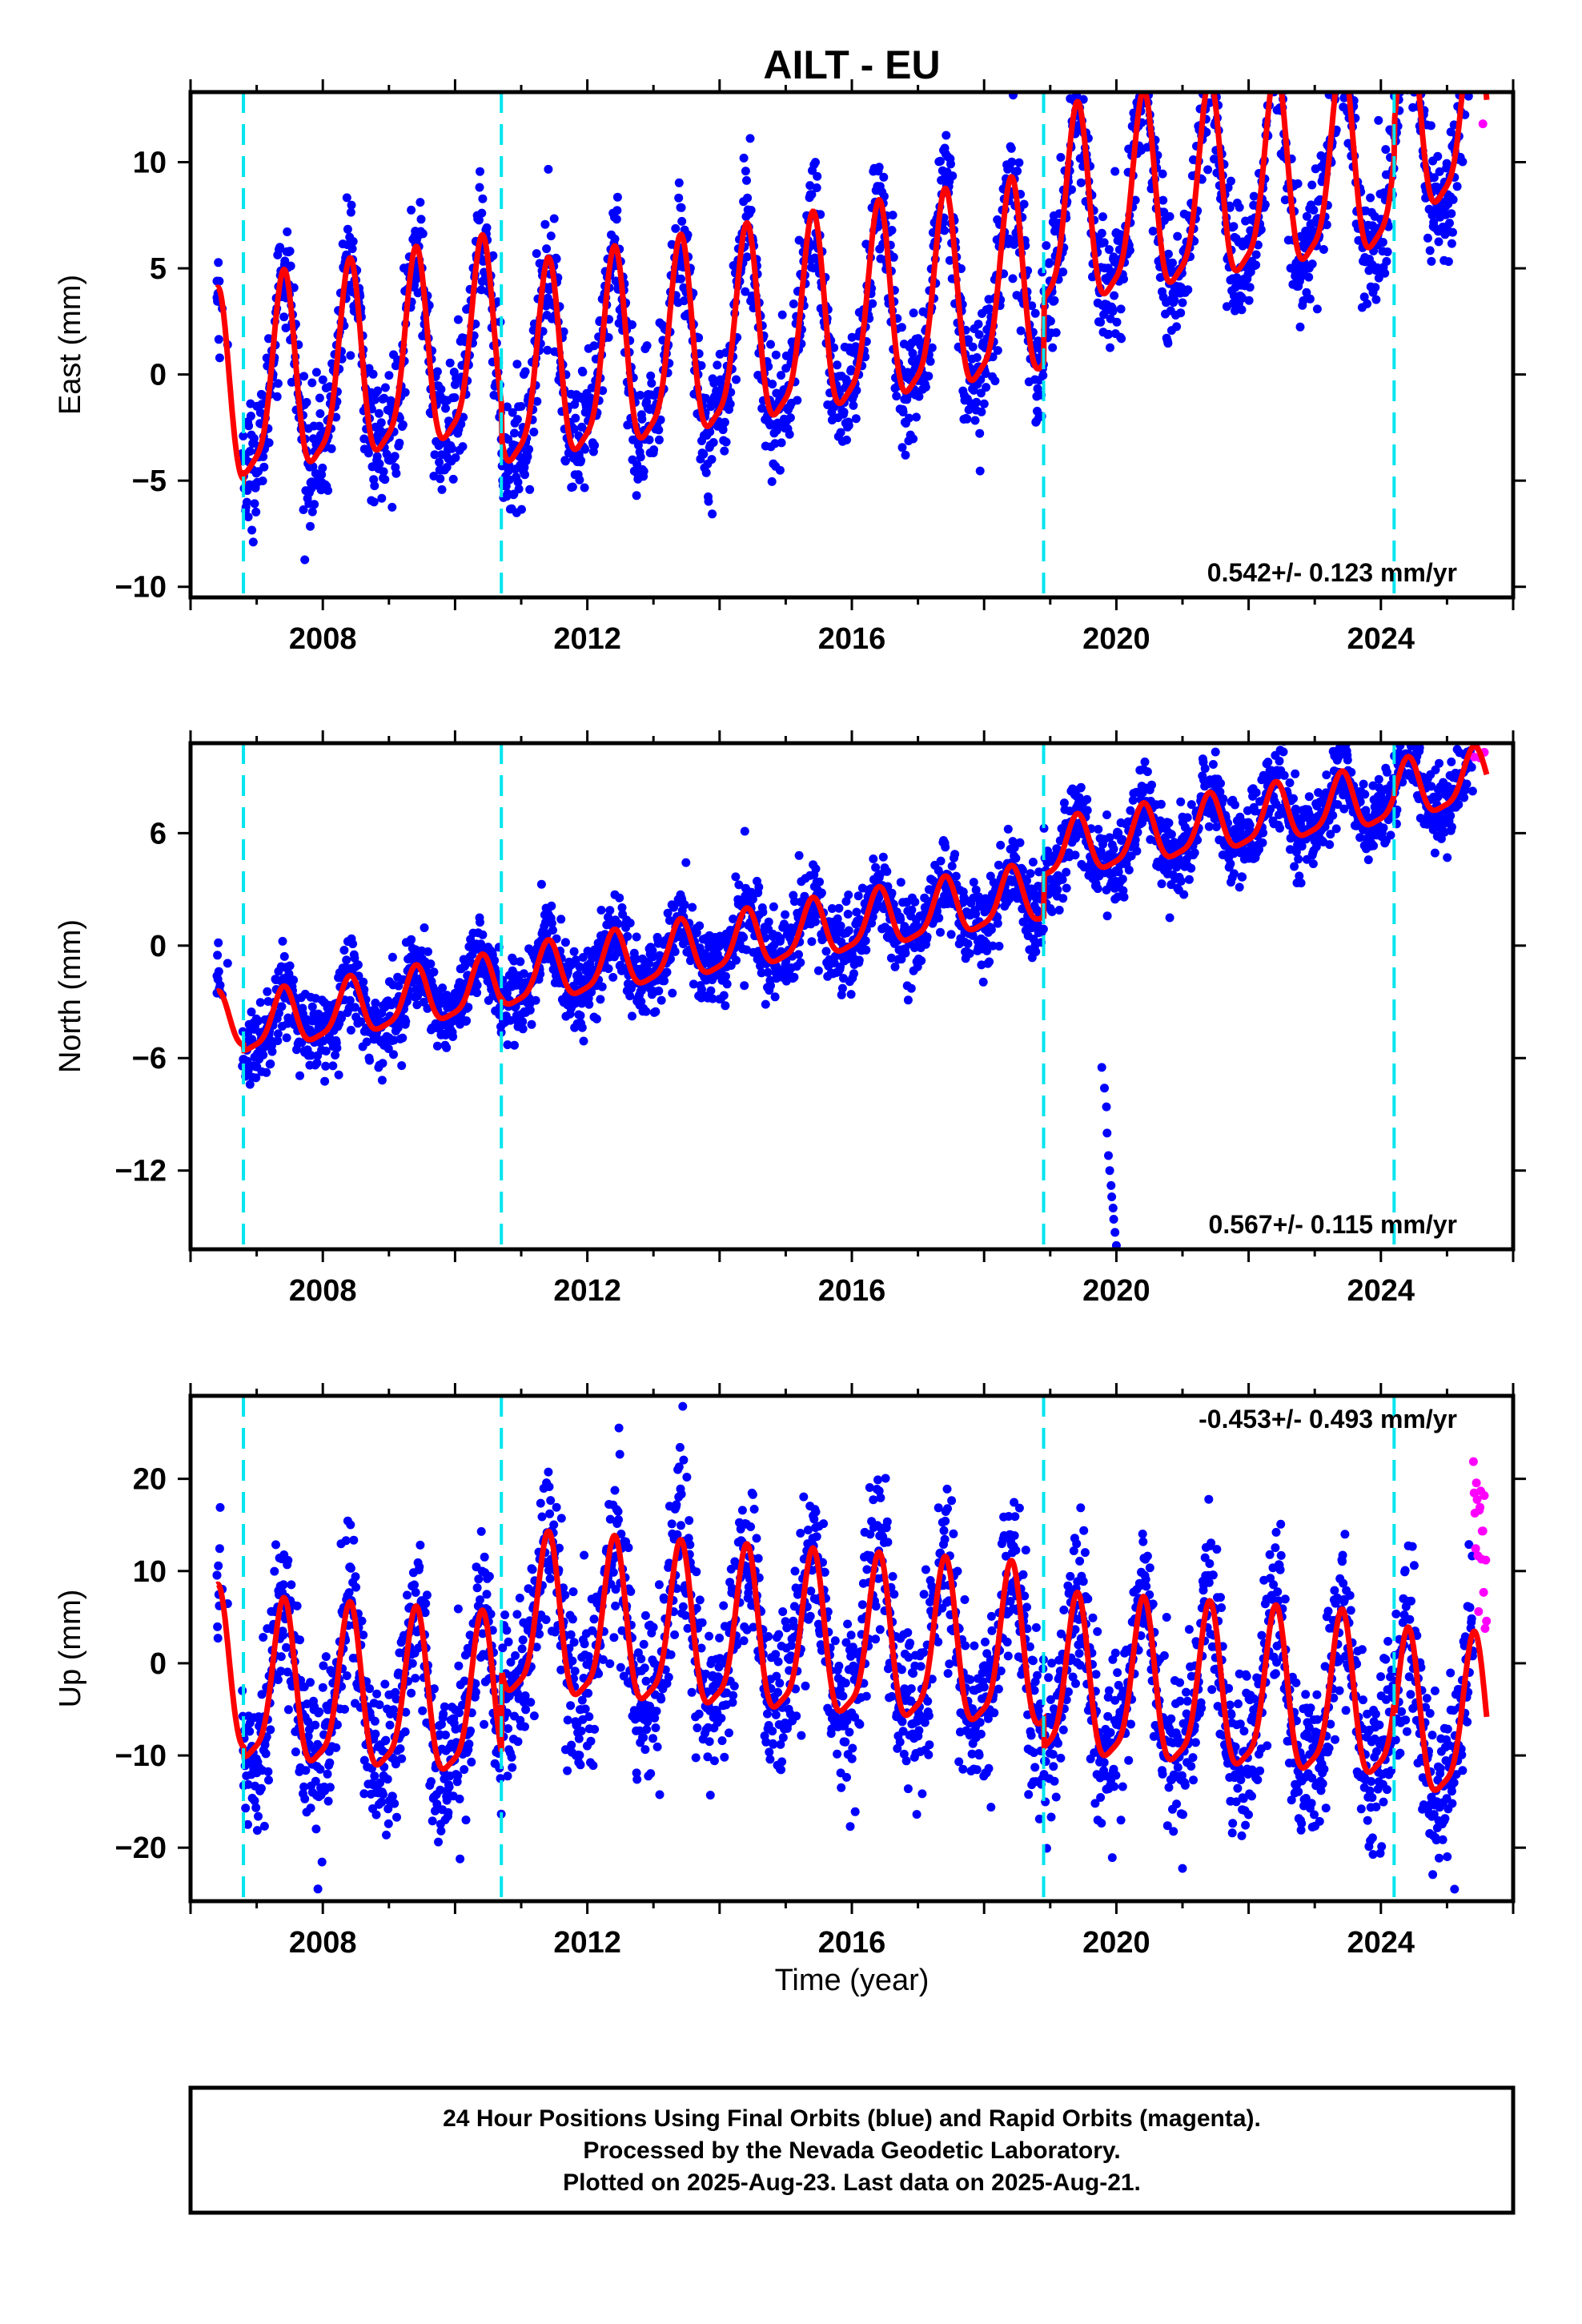  What do you see at coordinates (149, 481) in the screenshot?
I see `y-tick-label: −5` at bounding box center [149, 481].